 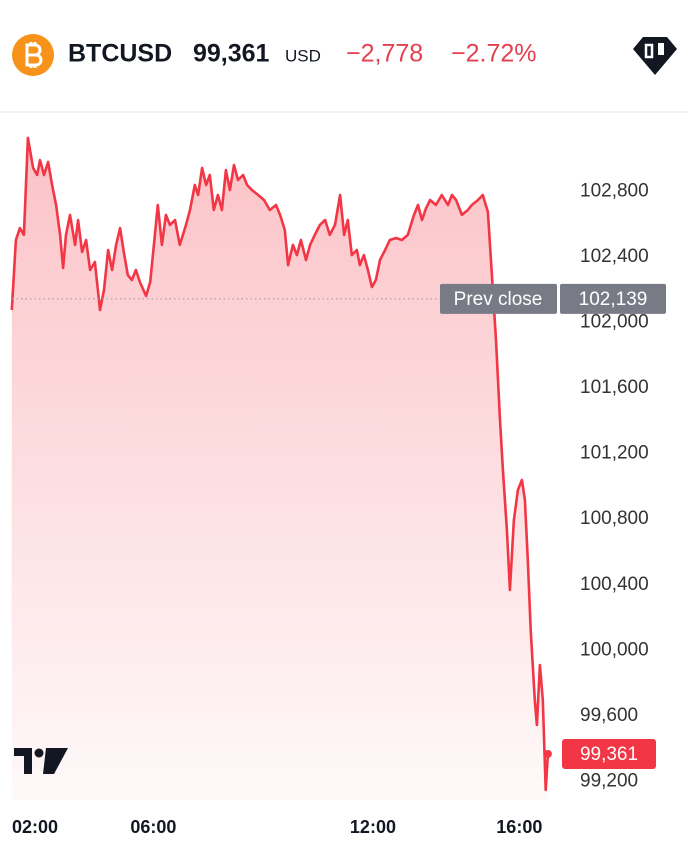 I want to click on change: −2,778, so click(x=384, y=54).